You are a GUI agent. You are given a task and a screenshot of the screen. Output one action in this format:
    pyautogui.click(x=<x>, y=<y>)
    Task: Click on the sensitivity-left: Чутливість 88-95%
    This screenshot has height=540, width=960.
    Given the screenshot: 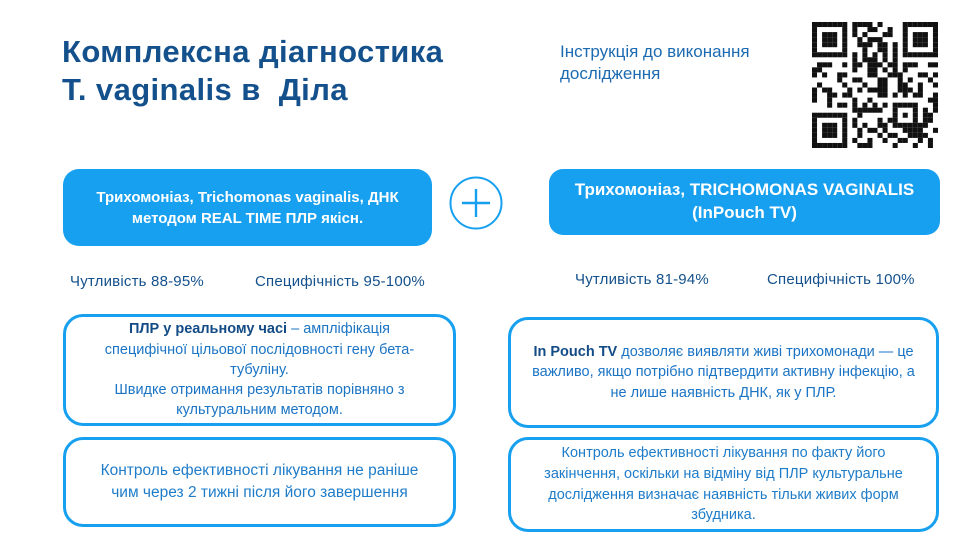 What is the action you would take?
    pyautogui.click(x=137, y=281)
    